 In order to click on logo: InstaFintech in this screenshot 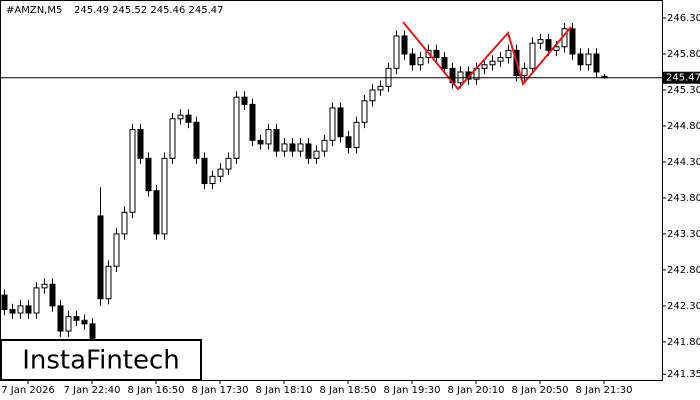, I will do `click(101, 361)`.